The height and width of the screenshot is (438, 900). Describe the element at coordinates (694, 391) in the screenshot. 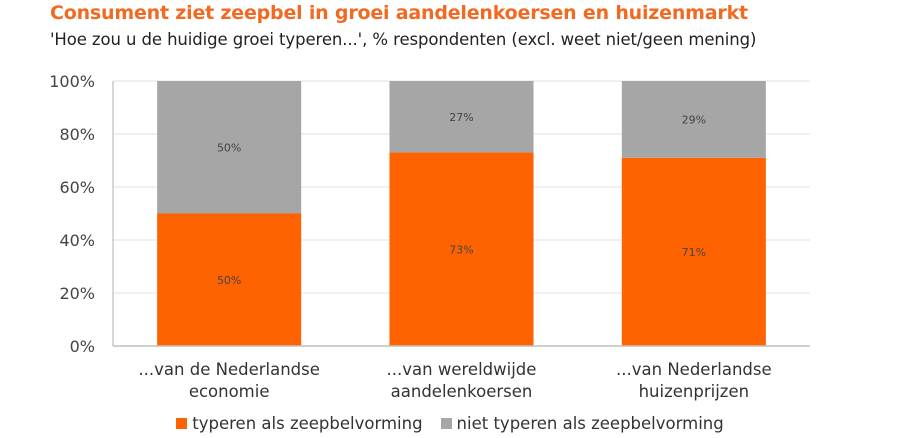

I see `x-category-label: huizenprijzen` at that location.